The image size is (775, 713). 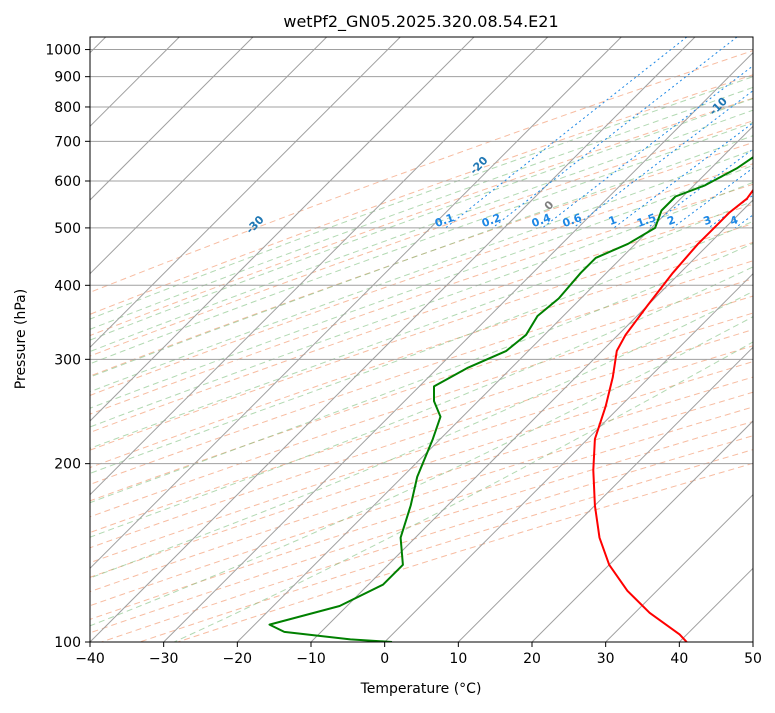 I want to click on x-tick-label: 40, so click(x=679, y=659).